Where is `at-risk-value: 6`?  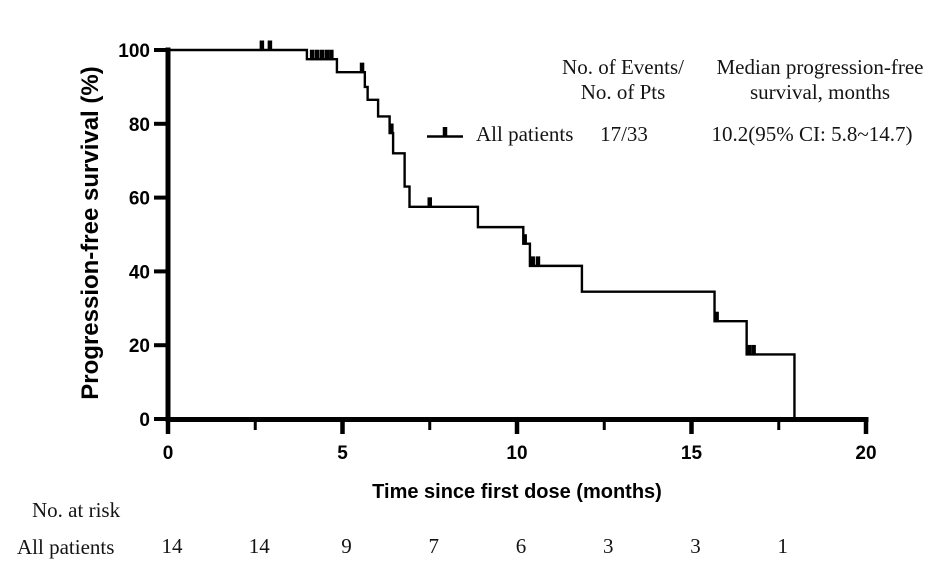
at-risk-value: 6 is located at coordinates (521, 546).